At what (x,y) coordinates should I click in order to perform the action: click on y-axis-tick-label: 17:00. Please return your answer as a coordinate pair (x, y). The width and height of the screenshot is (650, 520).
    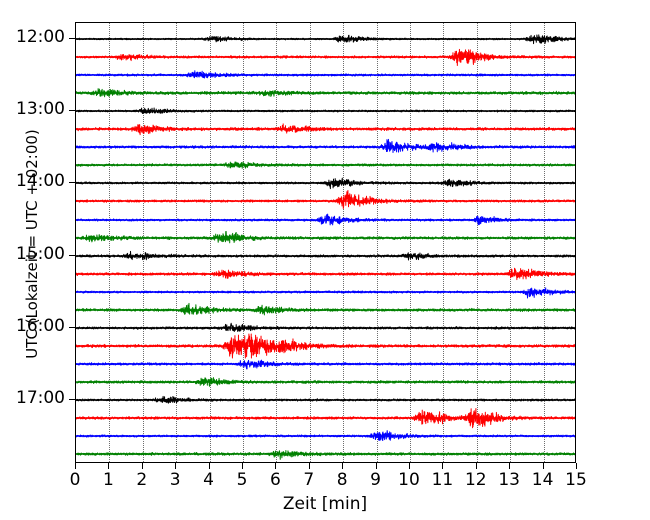
    Looking at the image, I should click on (40, 398).